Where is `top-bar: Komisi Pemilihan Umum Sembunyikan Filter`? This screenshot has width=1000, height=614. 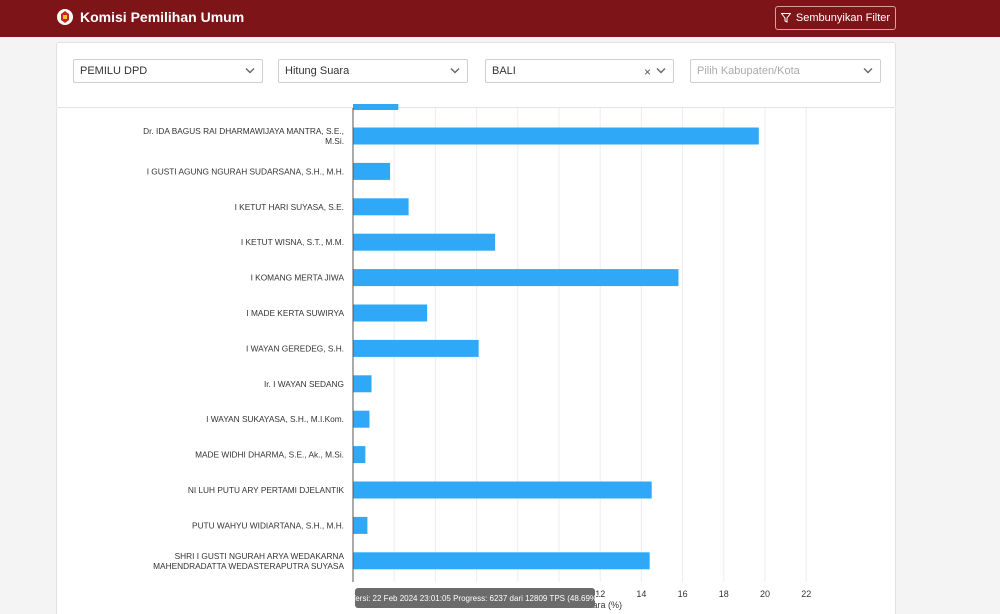
top-bar: Komisi Pemilihan Umum Sembunyikan Filter is located at coordinates (500, 18).